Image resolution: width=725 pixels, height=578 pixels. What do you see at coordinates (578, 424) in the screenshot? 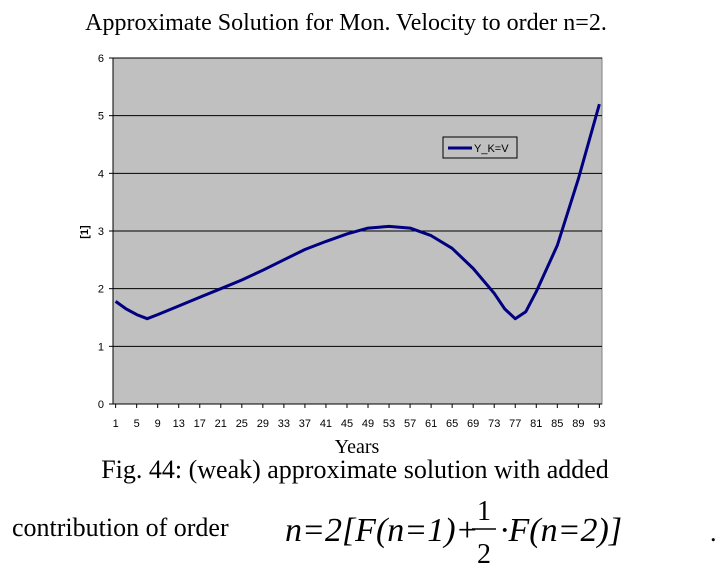
I see `x-tick-label: 89` at bounding box center [578, 424].